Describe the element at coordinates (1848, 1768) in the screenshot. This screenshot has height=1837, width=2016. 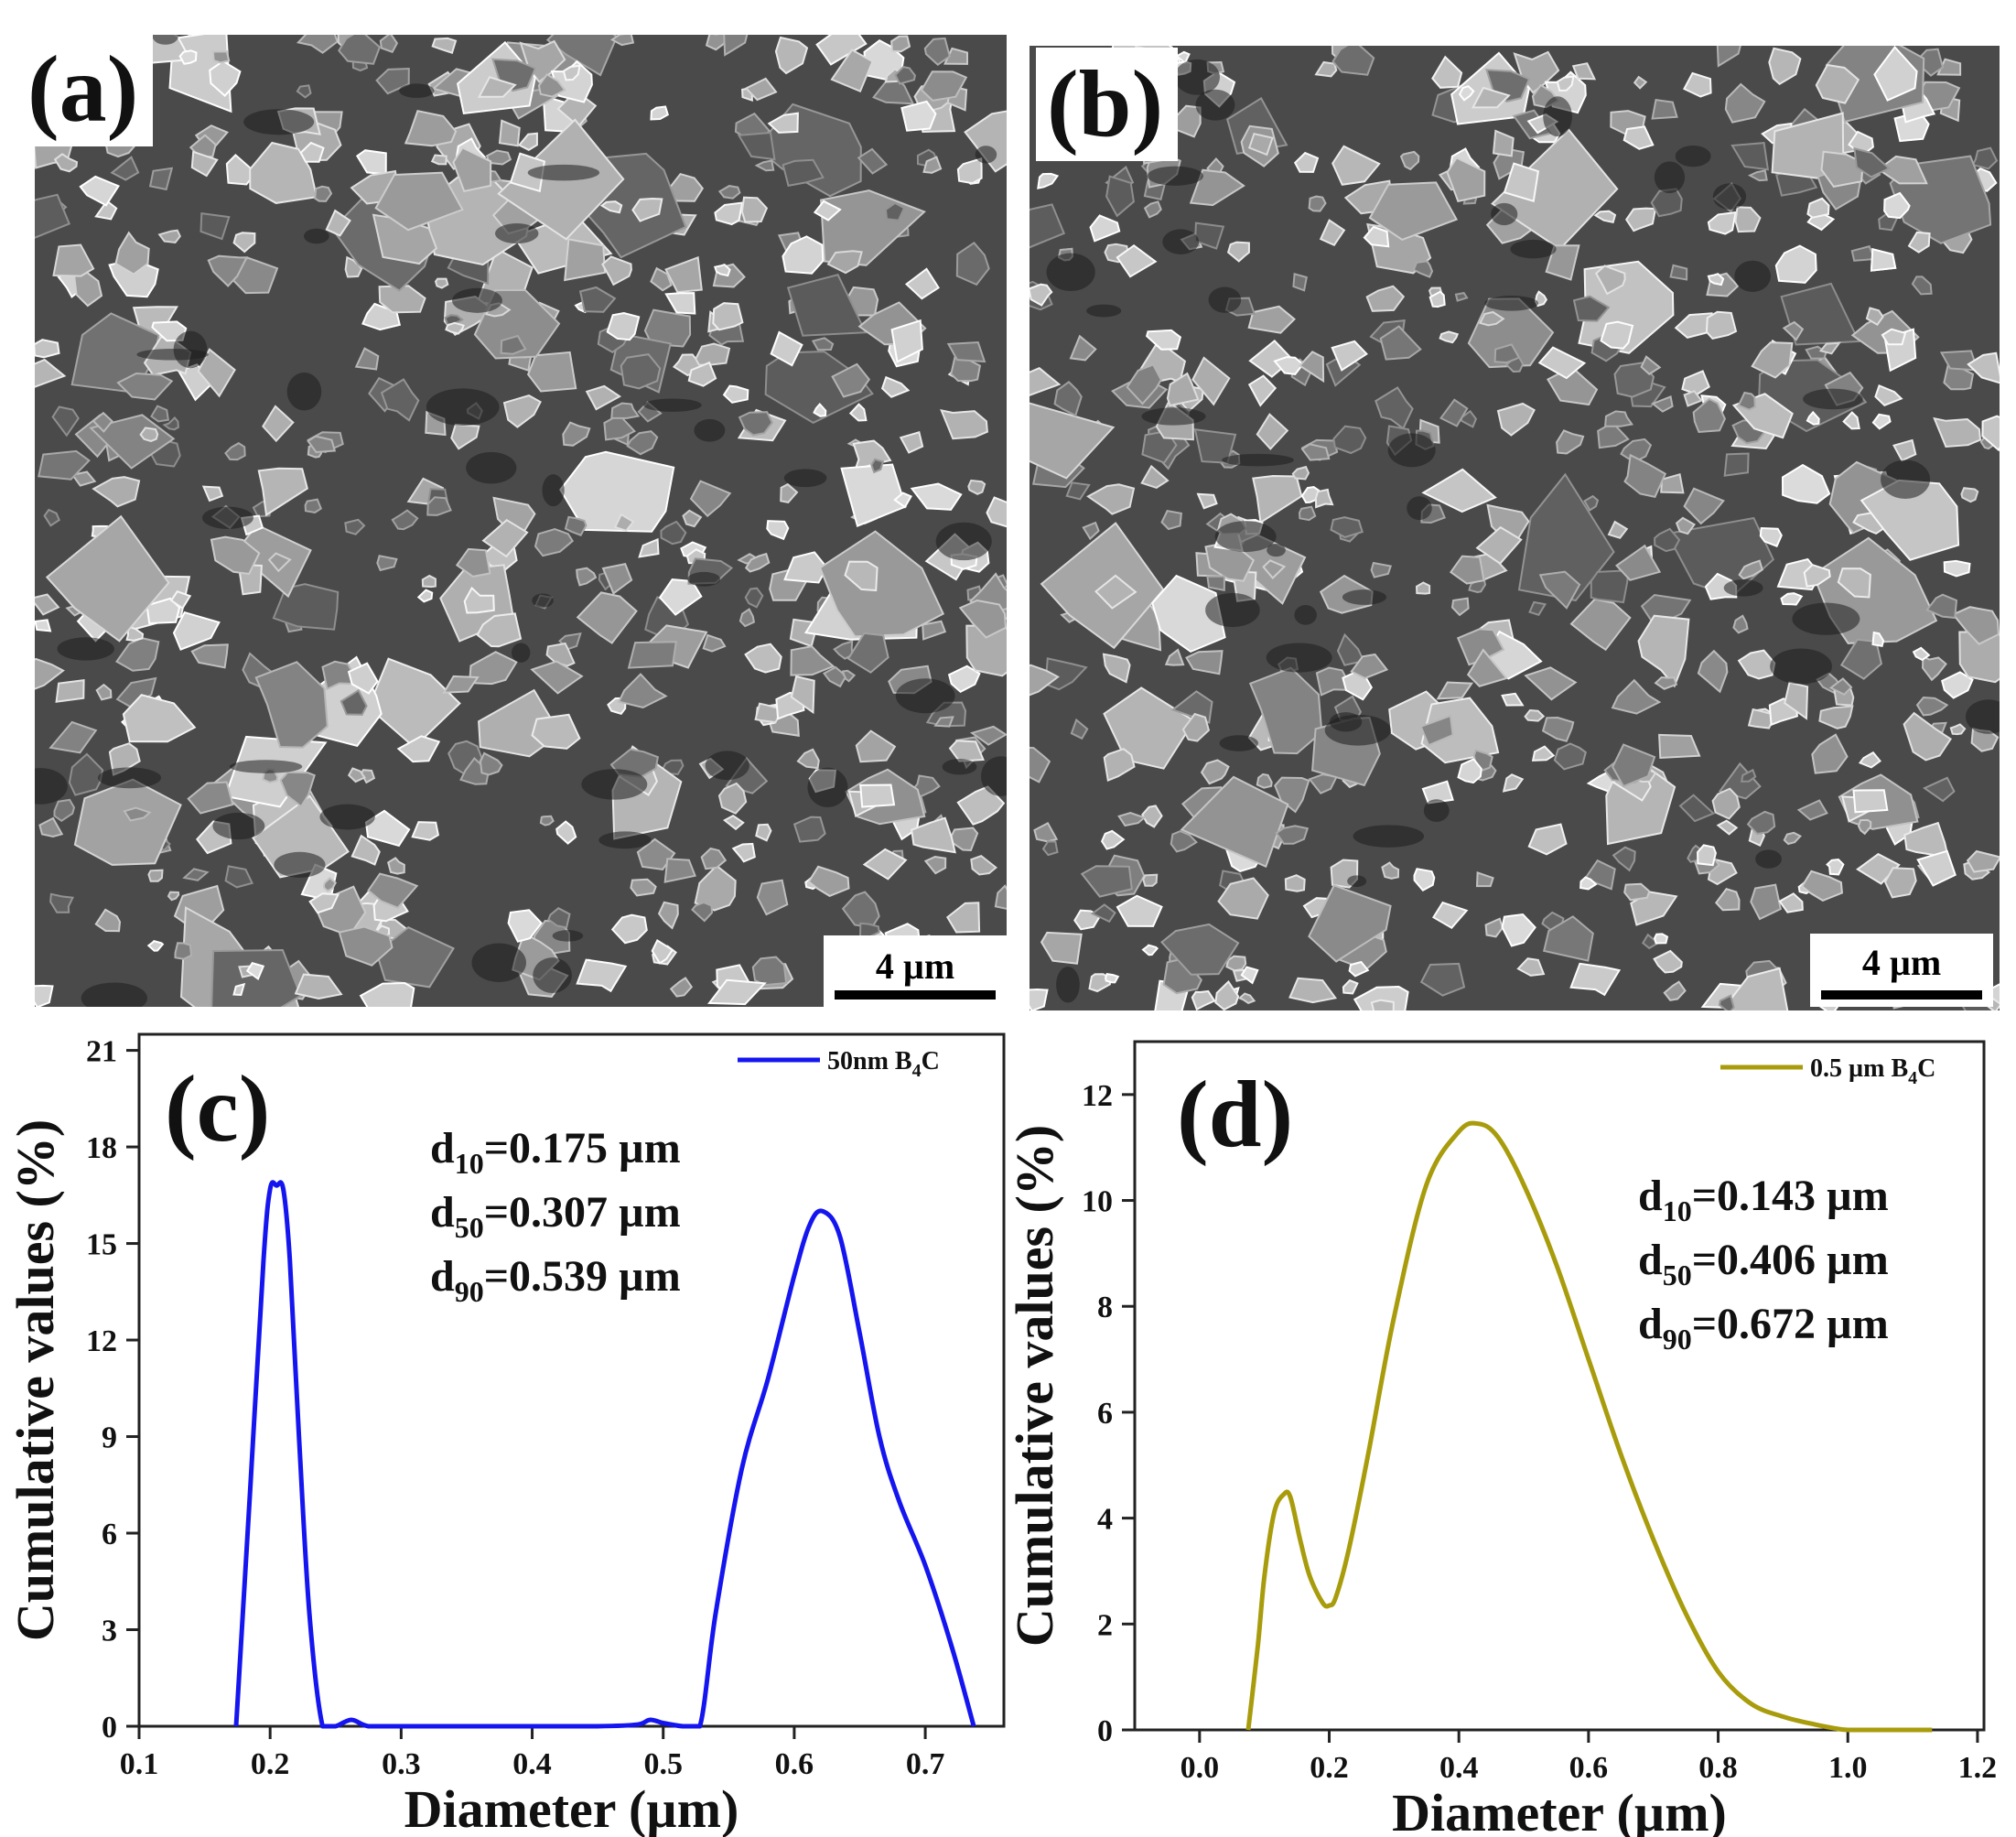
I see `x-tick-label: 1.0` at that location.